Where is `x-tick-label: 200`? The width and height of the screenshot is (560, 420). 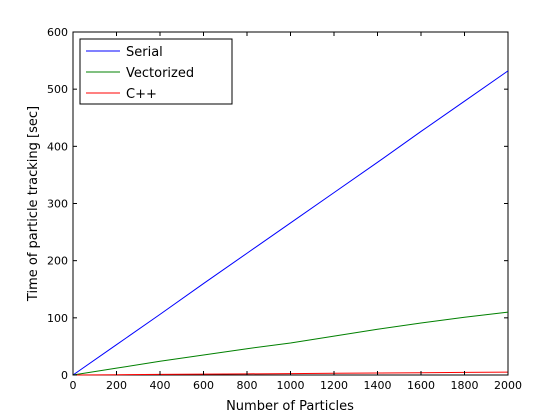 x-tick-label: 200 is located at coordinates (116, 385).